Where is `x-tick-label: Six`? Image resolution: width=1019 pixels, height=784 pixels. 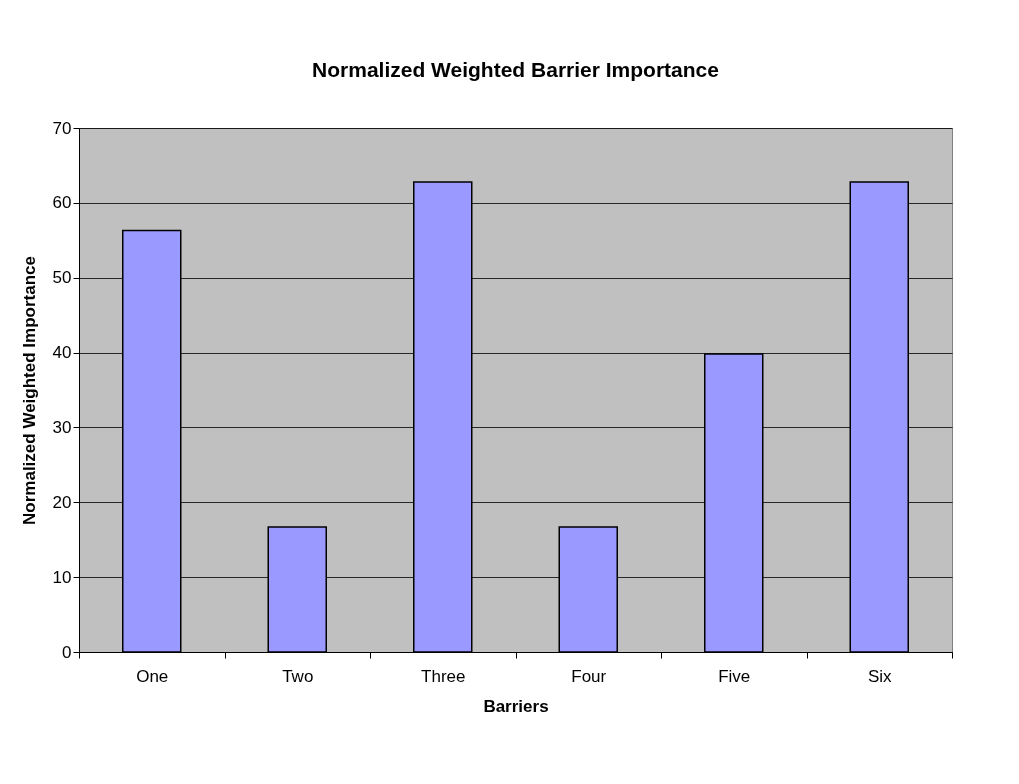
x-tick-label: Six is located at coordinates (880, 676).